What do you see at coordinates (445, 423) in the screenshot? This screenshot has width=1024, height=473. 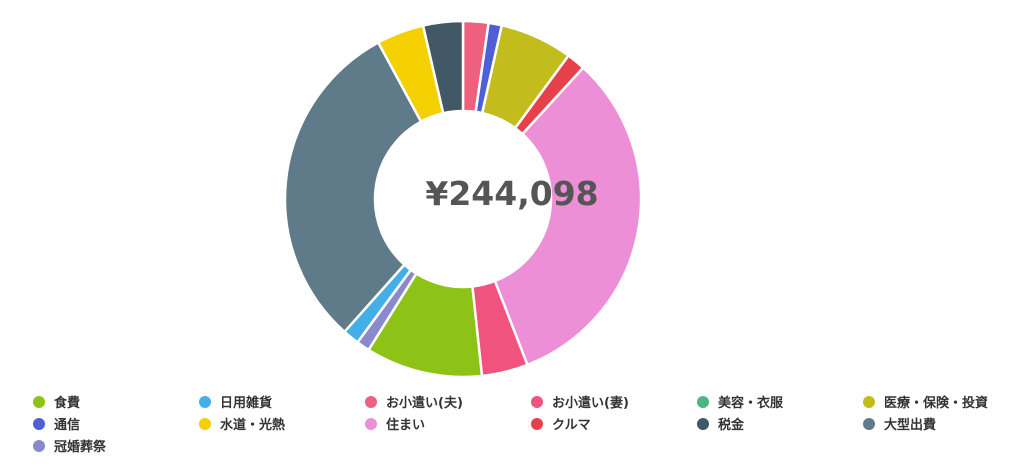 I see `legend-item: 住まい` at bounding box center [445, 423].